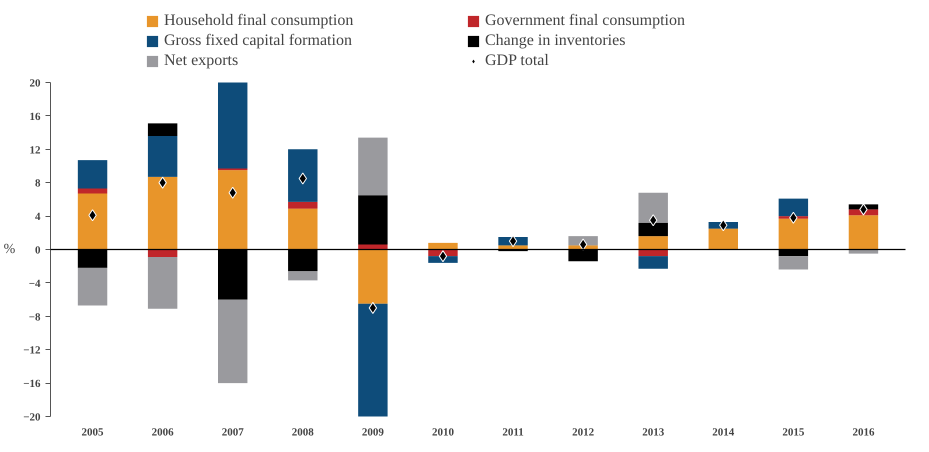 This screenshot has height=452, width=929. What do you see at coordinates (35, 116) in the screenshot?
I see `y-tick-label: 16` at bounding box center [35, 116].